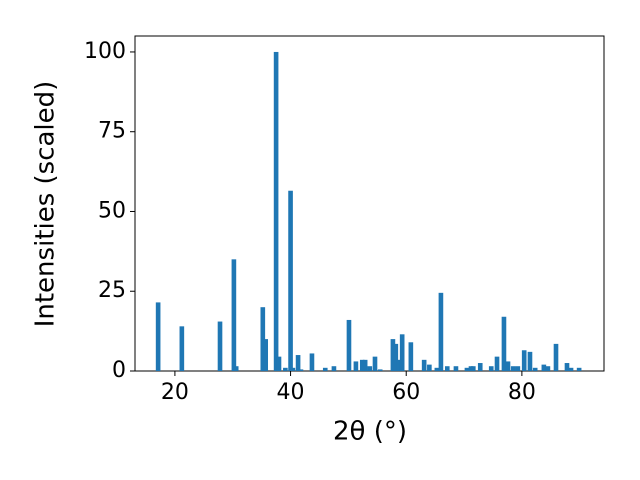 The height and width of the screenshot is (480, 640). Describe the element at coordinates (112, 290) in the screenshot. I see `y-tick-label: 25` at that location.